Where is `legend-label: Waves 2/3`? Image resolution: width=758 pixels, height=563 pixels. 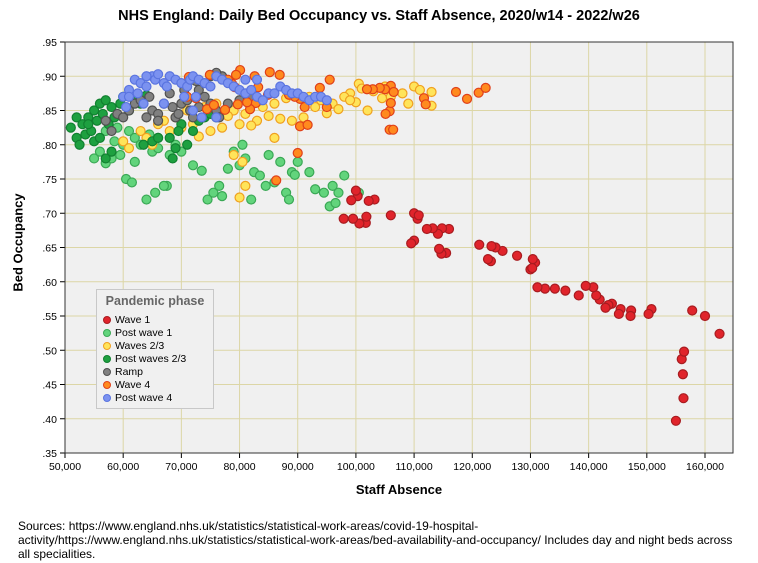 legend-label: Waves 2/3 is located at coordinates (140, 345).